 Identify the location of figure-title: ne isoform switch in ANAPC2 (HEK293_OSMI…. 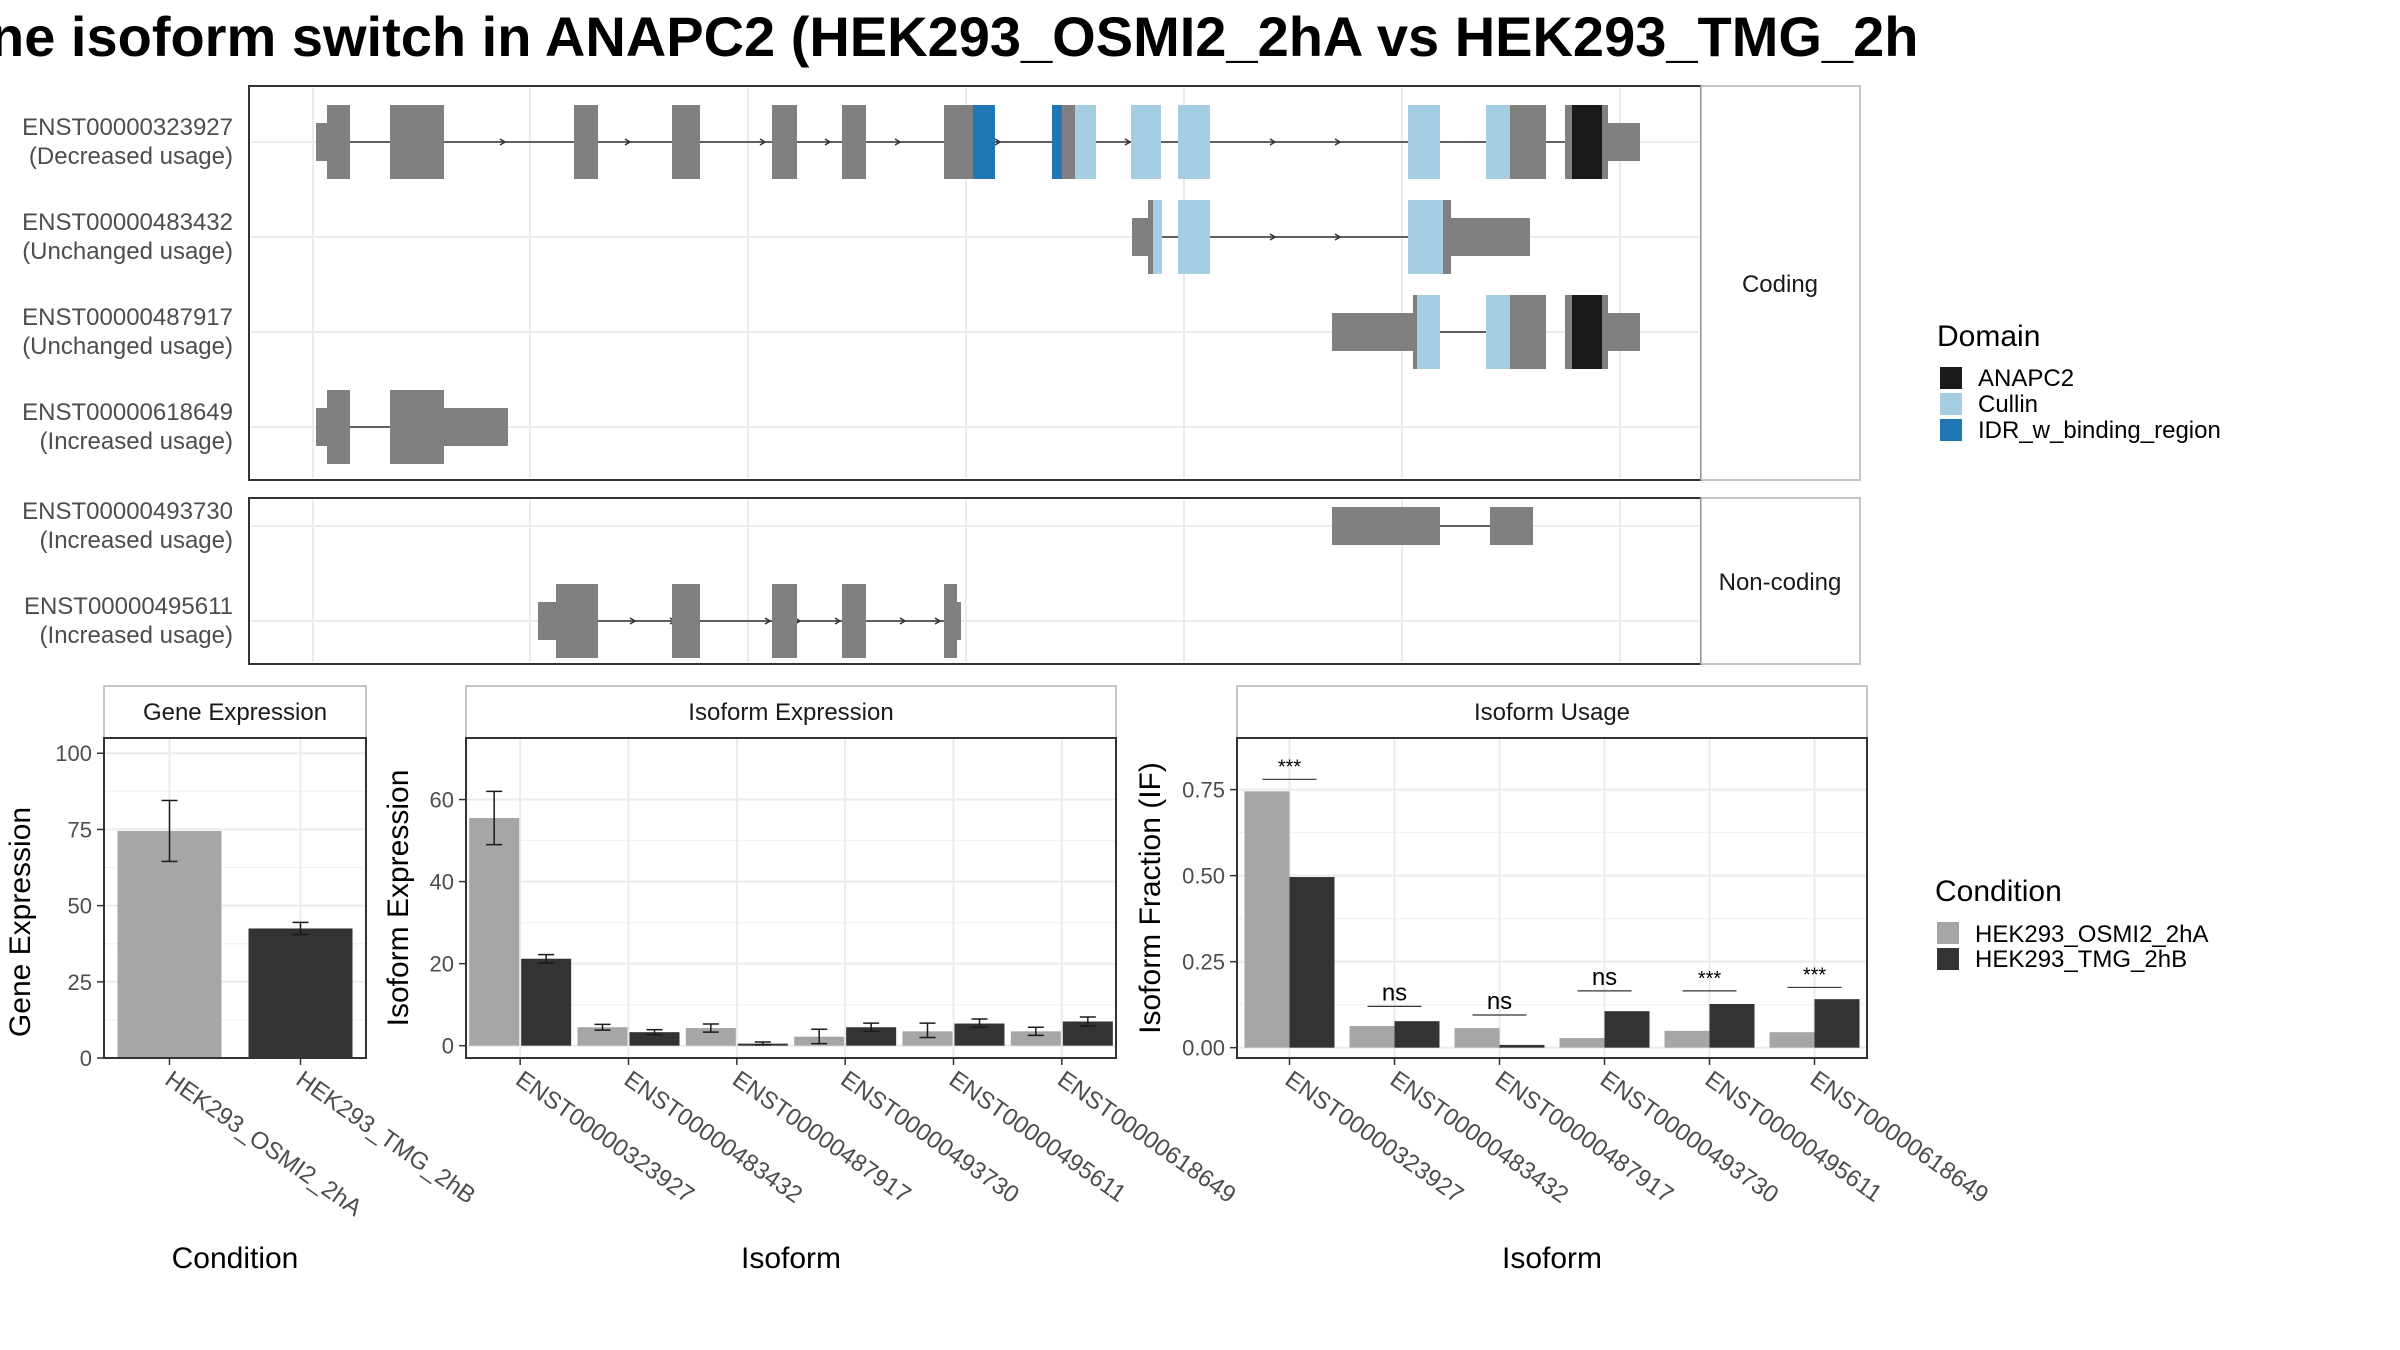
(959, 36).